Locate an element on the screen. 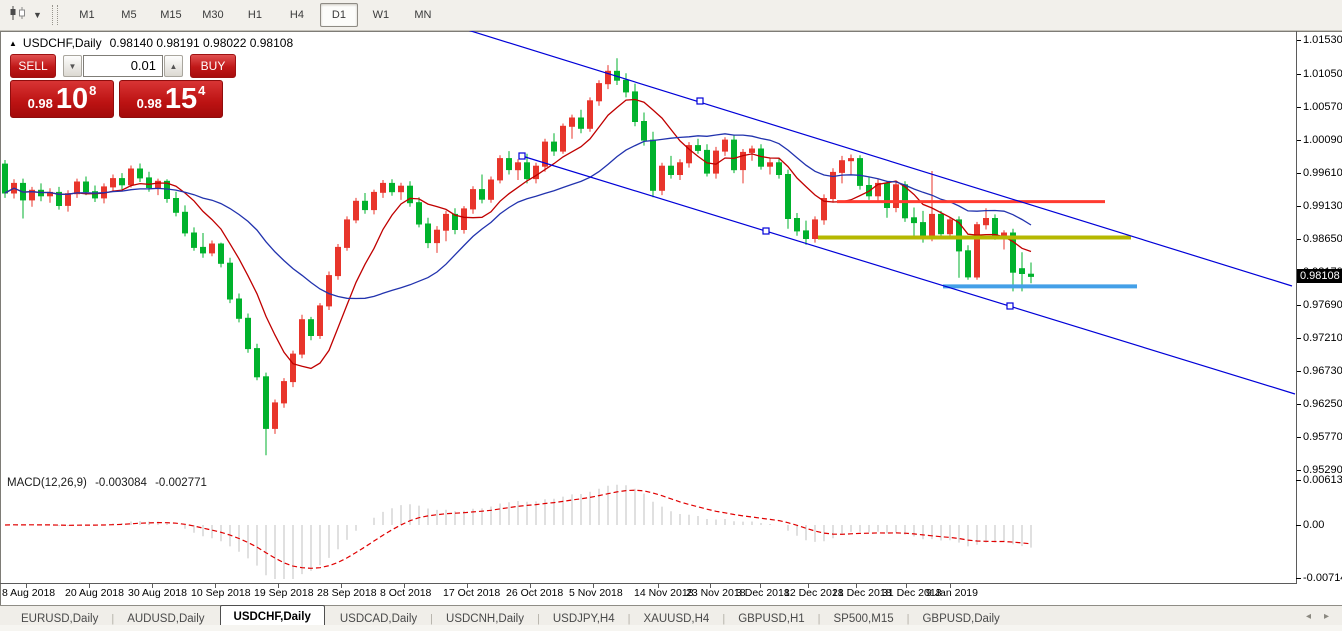  sell-price-small: 0.98 is located at coordinates (40, 103).